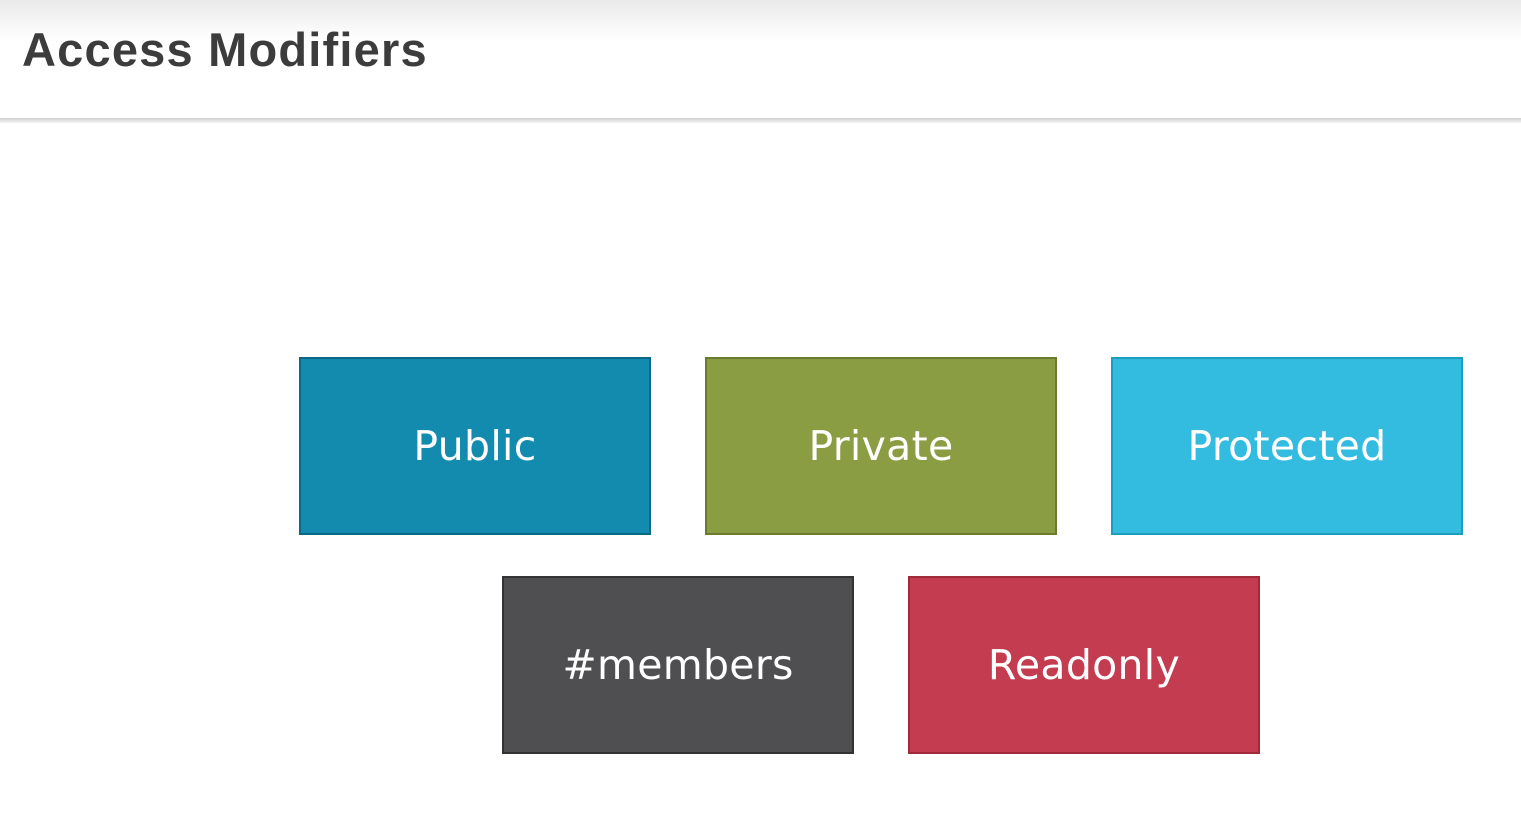 The image size is (1521, 840). I want to click on tile-label-private-members: #members, so click(678, 665).